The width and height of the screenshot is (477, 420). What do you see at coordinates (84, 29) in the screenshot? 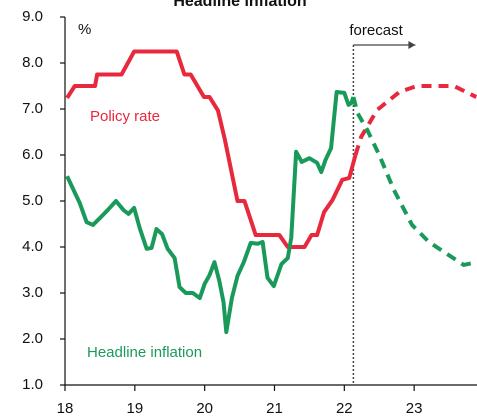
I see `y-axis-label: %` at bounding box center [84, 29].